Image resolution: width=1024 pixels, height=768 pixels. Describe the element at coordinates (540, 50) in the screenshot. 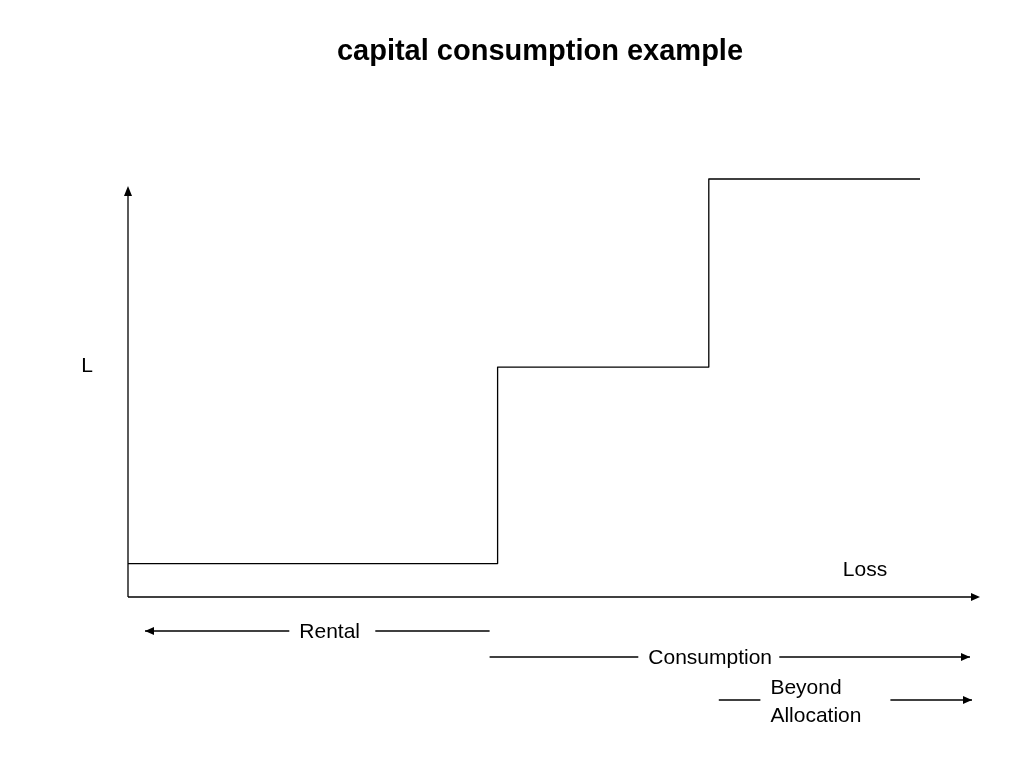

I see `chart-title: capital consumption example` at that location.